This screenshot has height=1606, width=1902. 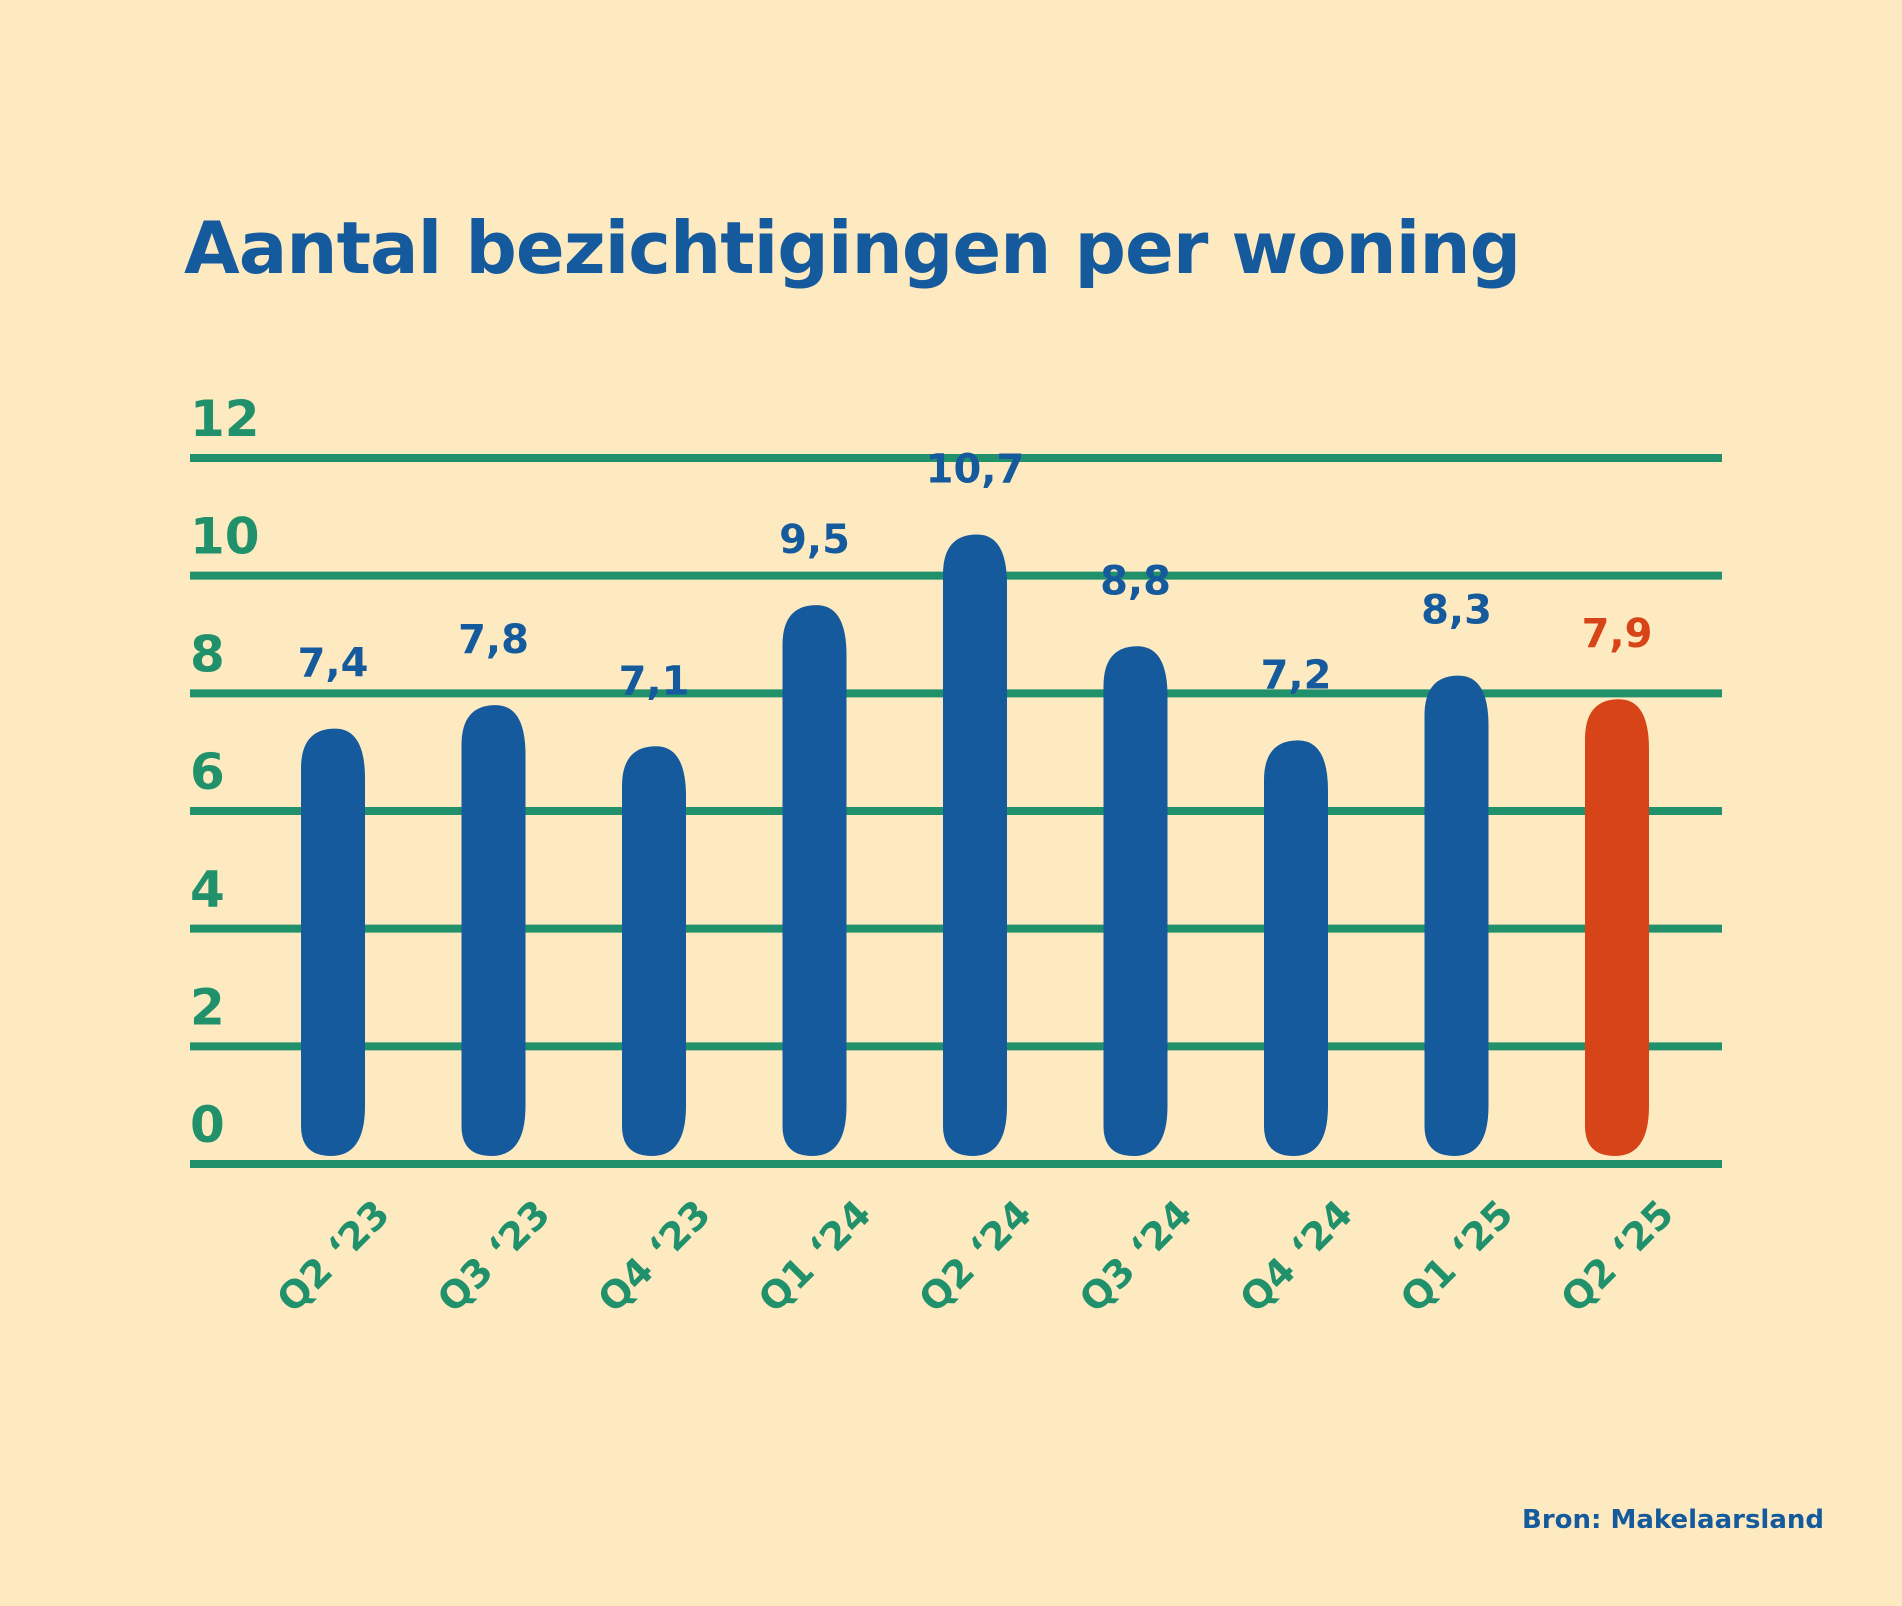 I want to click on data-label: 8,8, so click(x=1135, y=581).